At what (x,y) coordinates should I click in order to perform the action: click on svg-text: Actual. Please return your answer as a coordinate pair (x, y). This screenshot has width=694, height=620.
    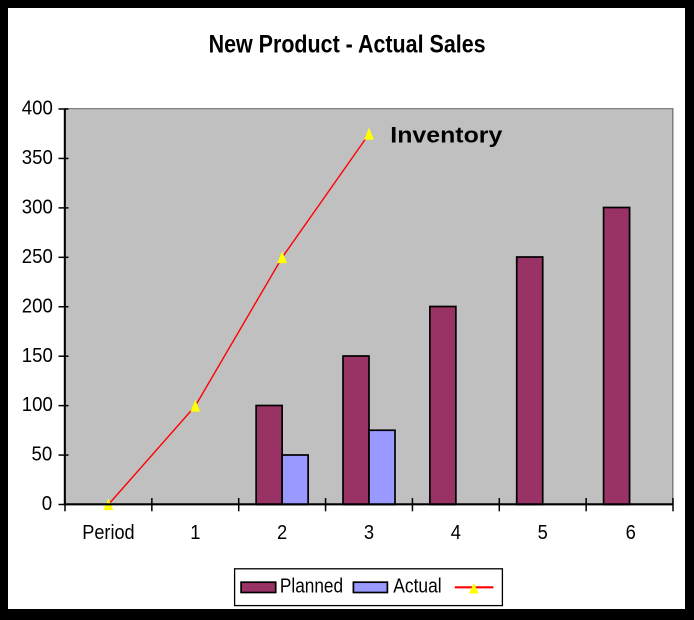
    Looking at the image, I should click on (417, 586).